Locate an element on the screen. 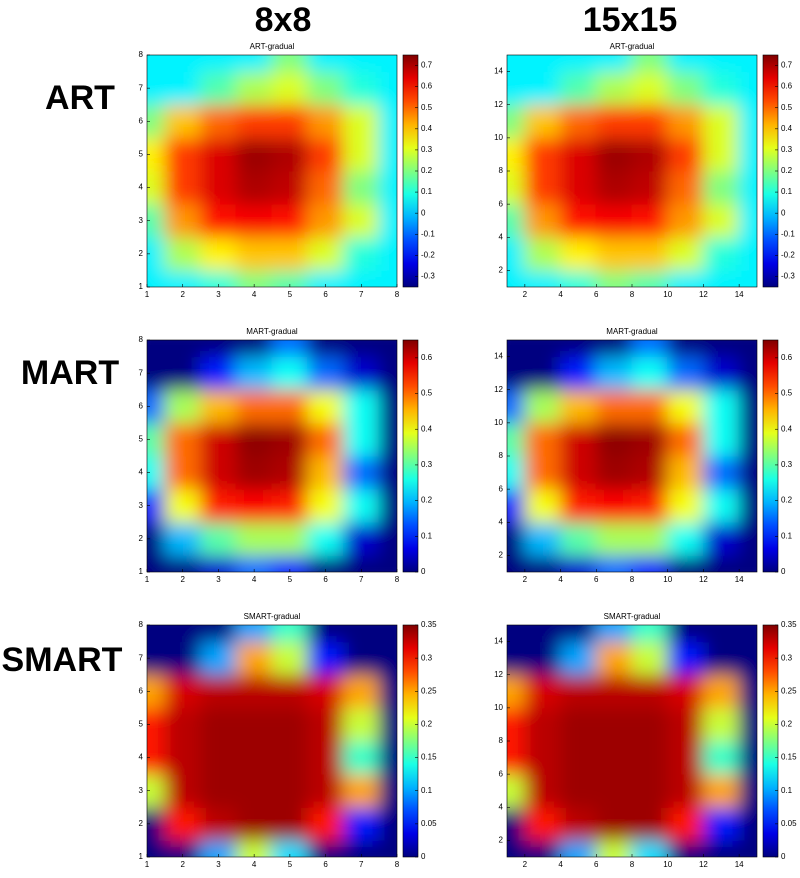 The height and width of the screenshot is (878, 800). colorbar-tick-label: 0.05 is located at coordinates (429, 823).